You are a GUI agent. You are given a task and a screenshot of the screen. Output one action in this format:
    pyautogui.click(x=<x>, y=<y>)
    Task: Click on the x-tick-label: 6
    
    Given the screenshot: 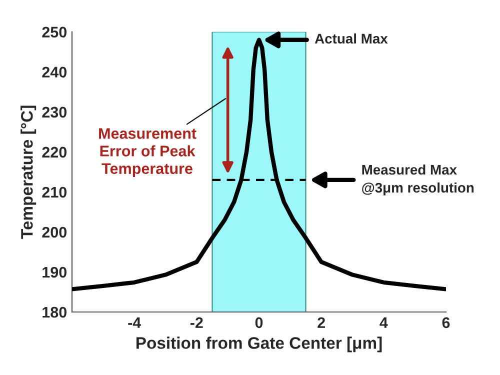 What is the action you would take?
    pyautogui.click(x=446, y=322)
    